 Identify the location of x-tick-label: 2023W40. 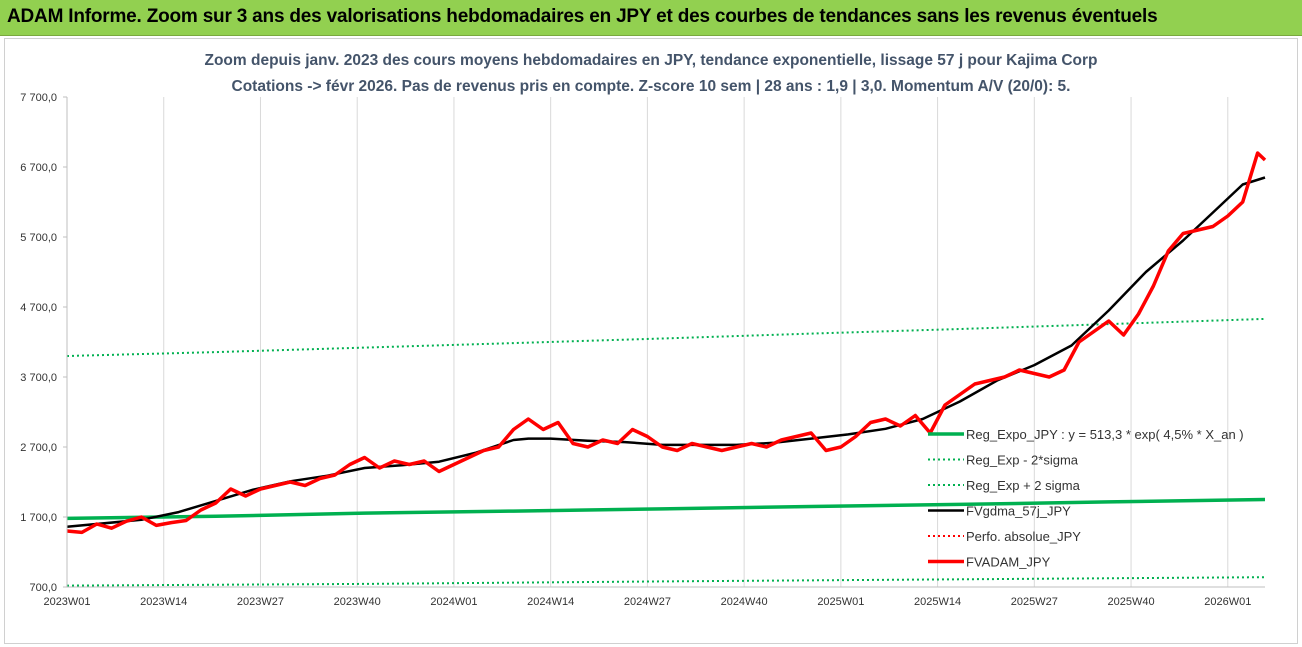
(357, 602).